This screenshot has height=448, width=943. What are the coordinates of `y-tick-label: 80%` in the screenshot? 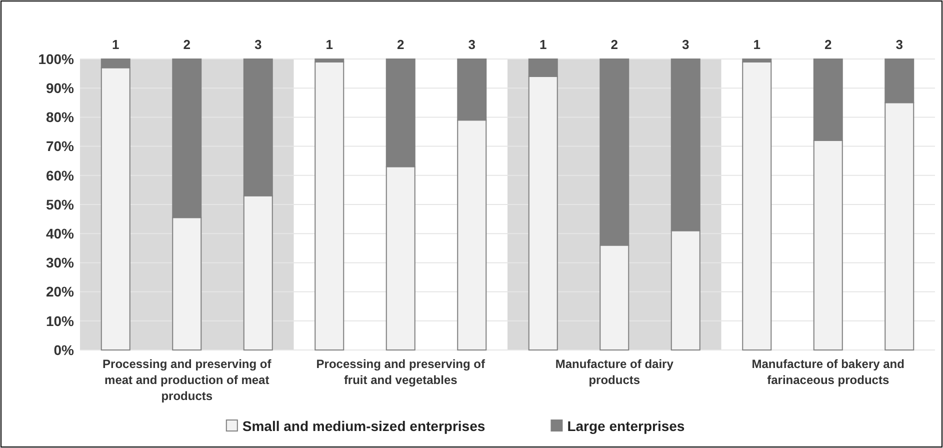 It's located at (60, 117).